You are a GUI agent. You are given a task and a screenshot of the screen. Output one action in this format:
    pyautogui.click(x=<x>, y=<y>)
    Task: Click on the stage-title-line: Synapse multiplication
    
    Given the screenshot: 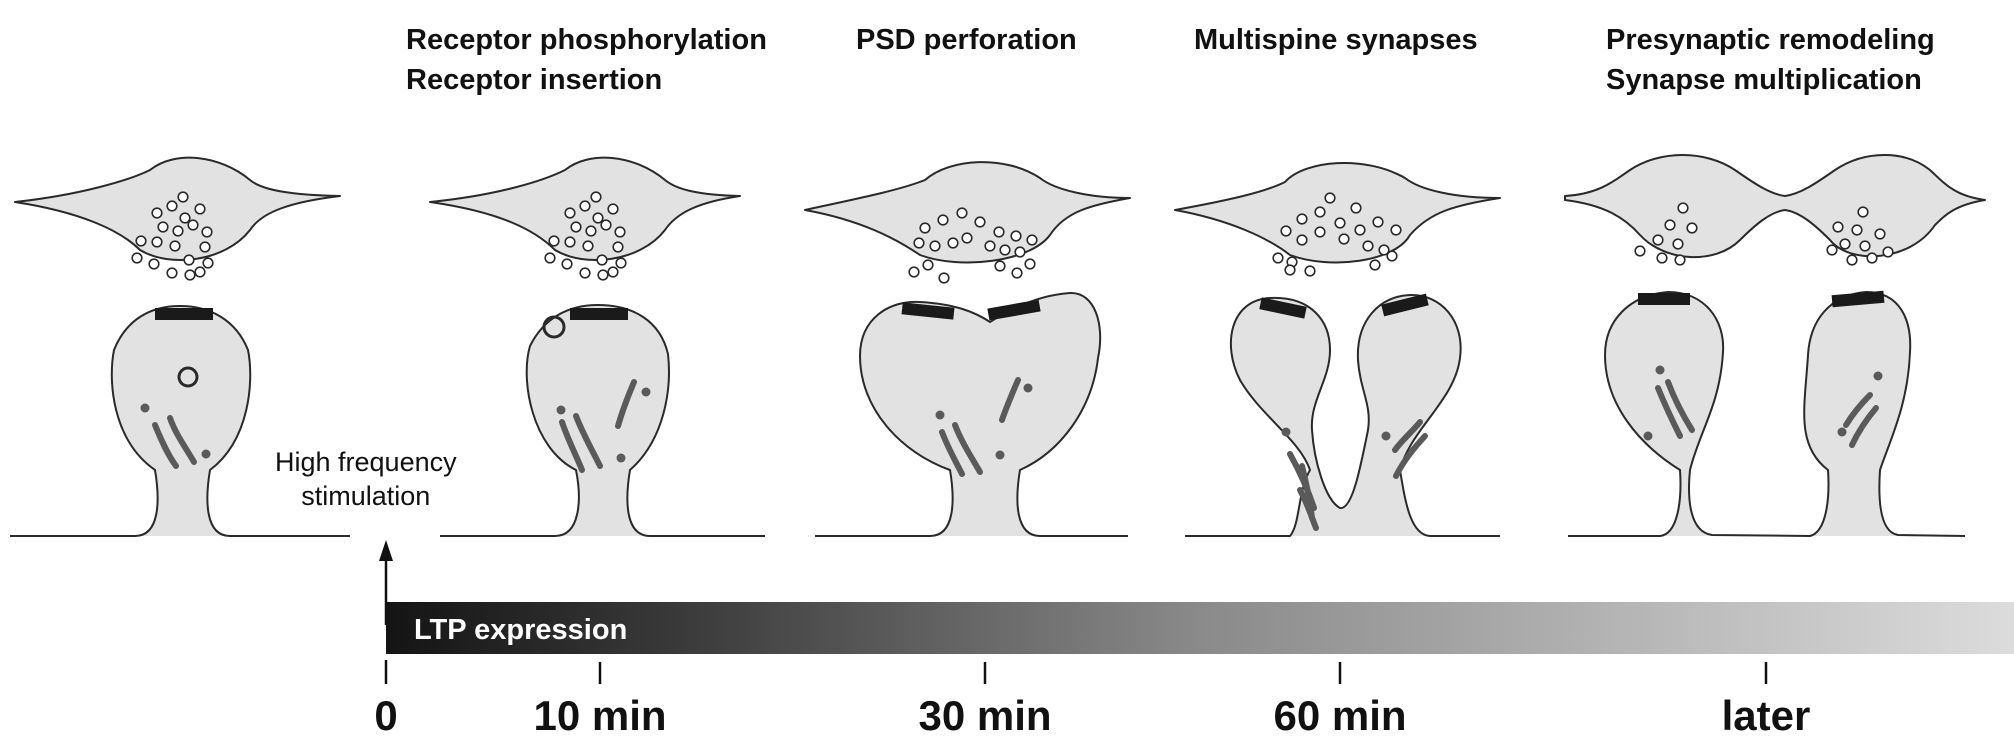 What is the action you would take?
    pyautogui.click(x=1764, y=80)
    